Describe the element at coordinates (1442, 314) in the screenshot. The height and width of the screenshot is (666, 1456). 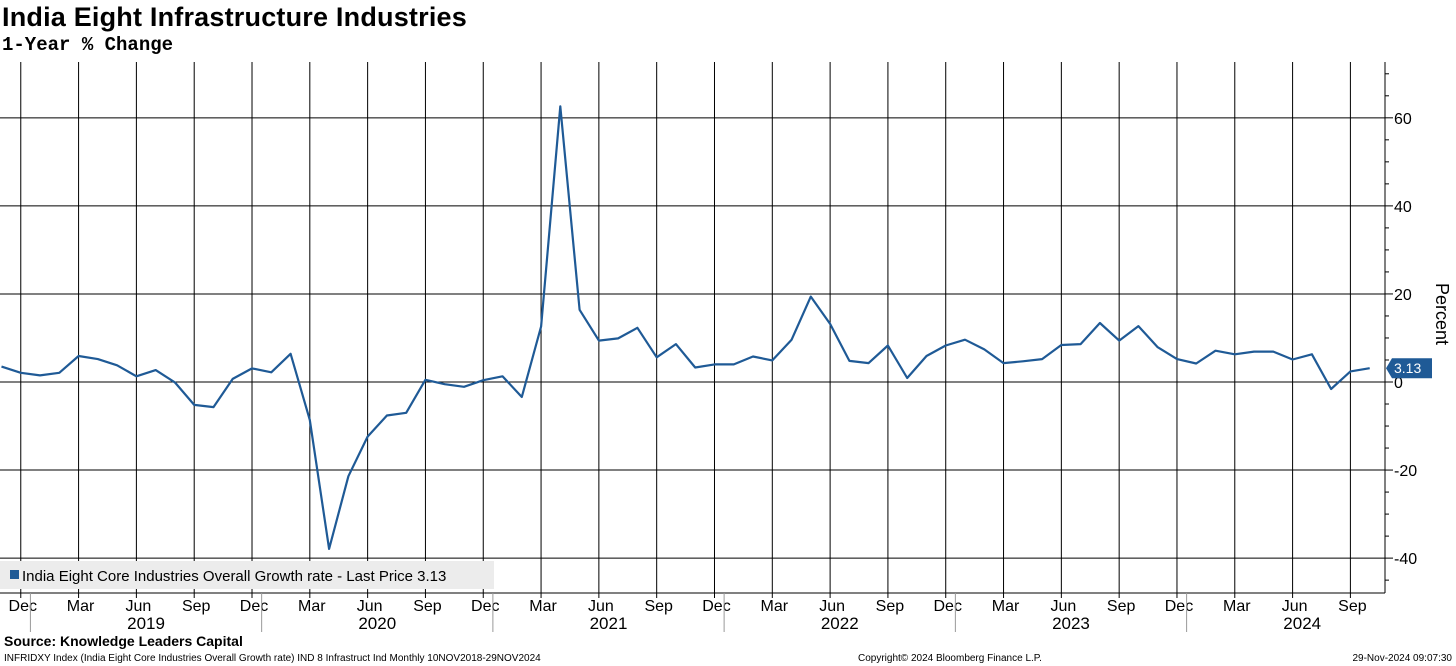
I see `y-axis-label: Percent` at that location.